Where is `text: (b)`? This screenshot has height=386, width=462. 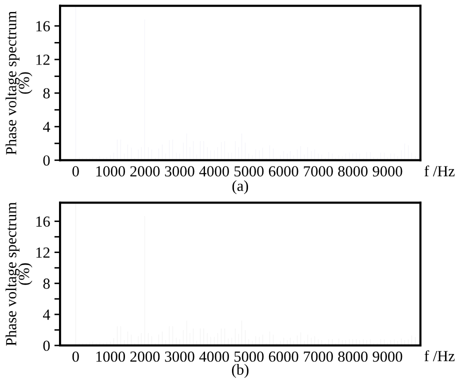 text: (b) is located at coordinates (240, 371).